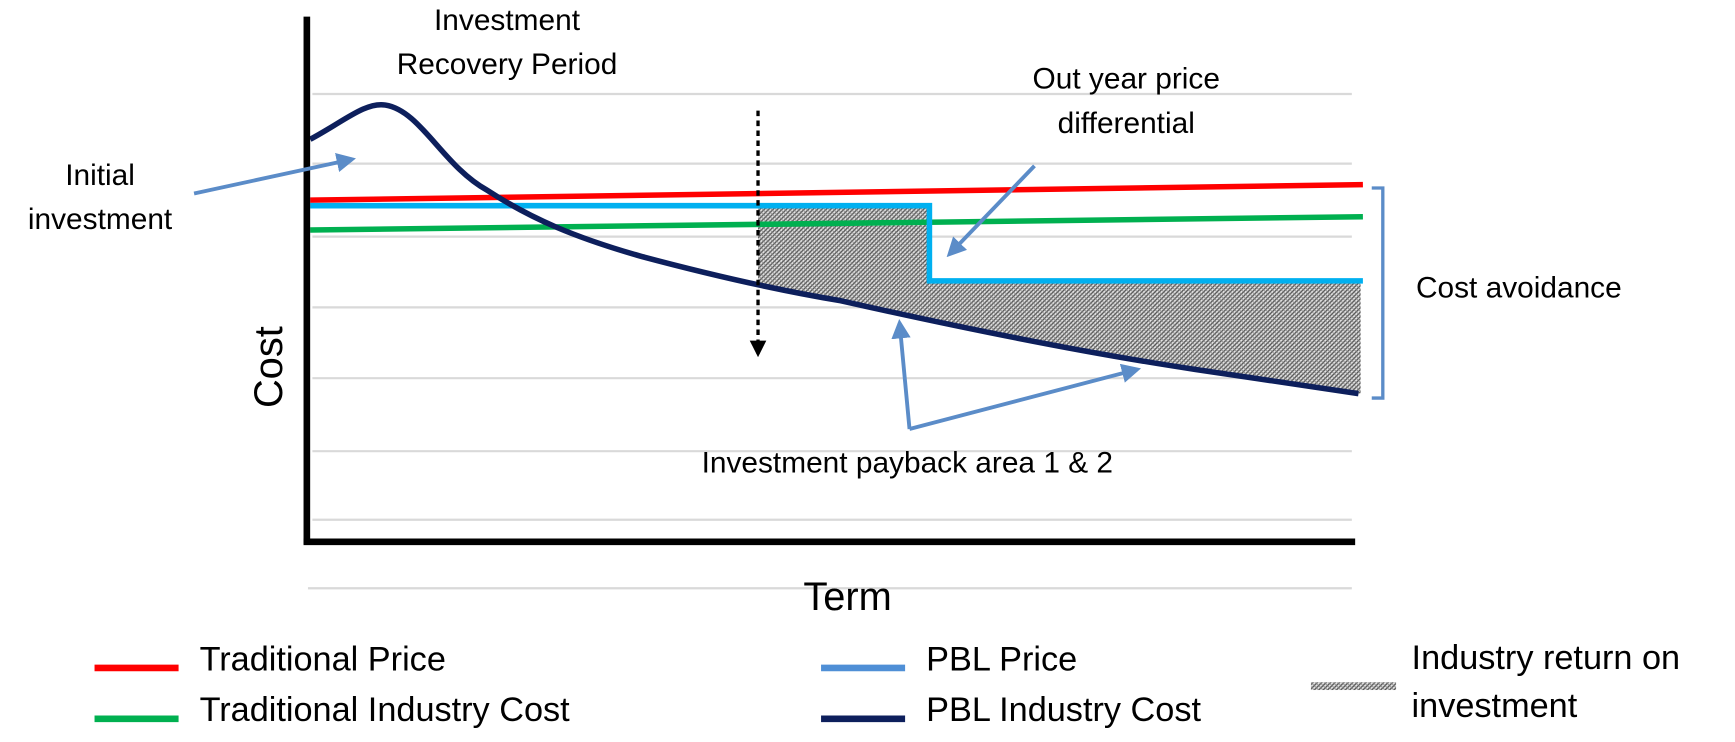 This screenshot has height=742, width=1735. Describe the element at coordinates (1126, 123) in the screenshot. I see `annotation: differential` at that location.